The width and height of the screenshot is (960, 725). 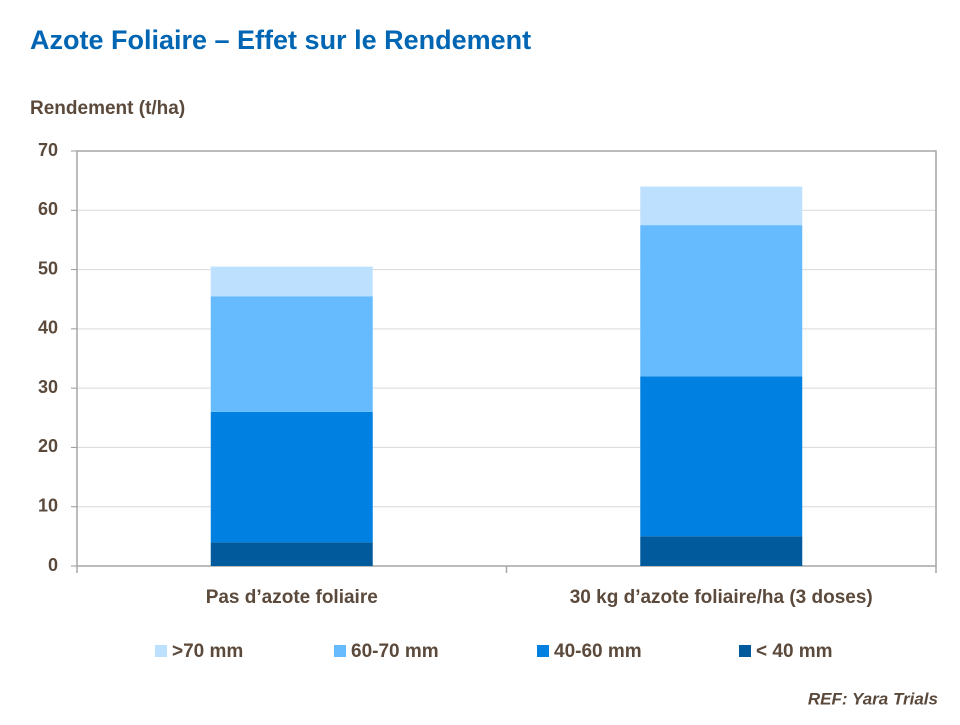 What do you see at coordinates (48, 328) in the screenshot?
I see `y-tick-label: 40` at bounding box center [48, 328].